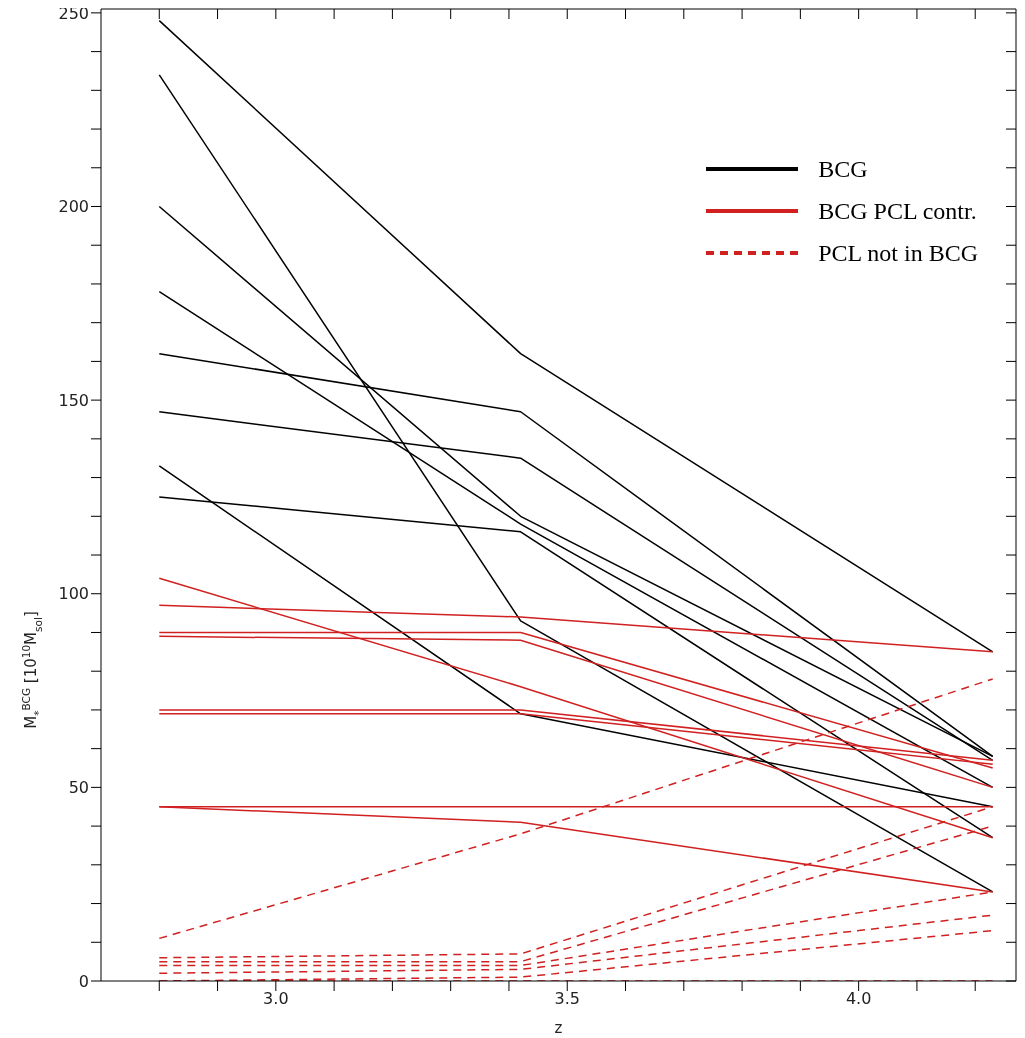 Image resolution: width=1025 pixels, height=1038 pixels. Describe the element at coordinates (897, 211) in the screenshot. I see `legend-label: BCG PCL contr.` at that location.